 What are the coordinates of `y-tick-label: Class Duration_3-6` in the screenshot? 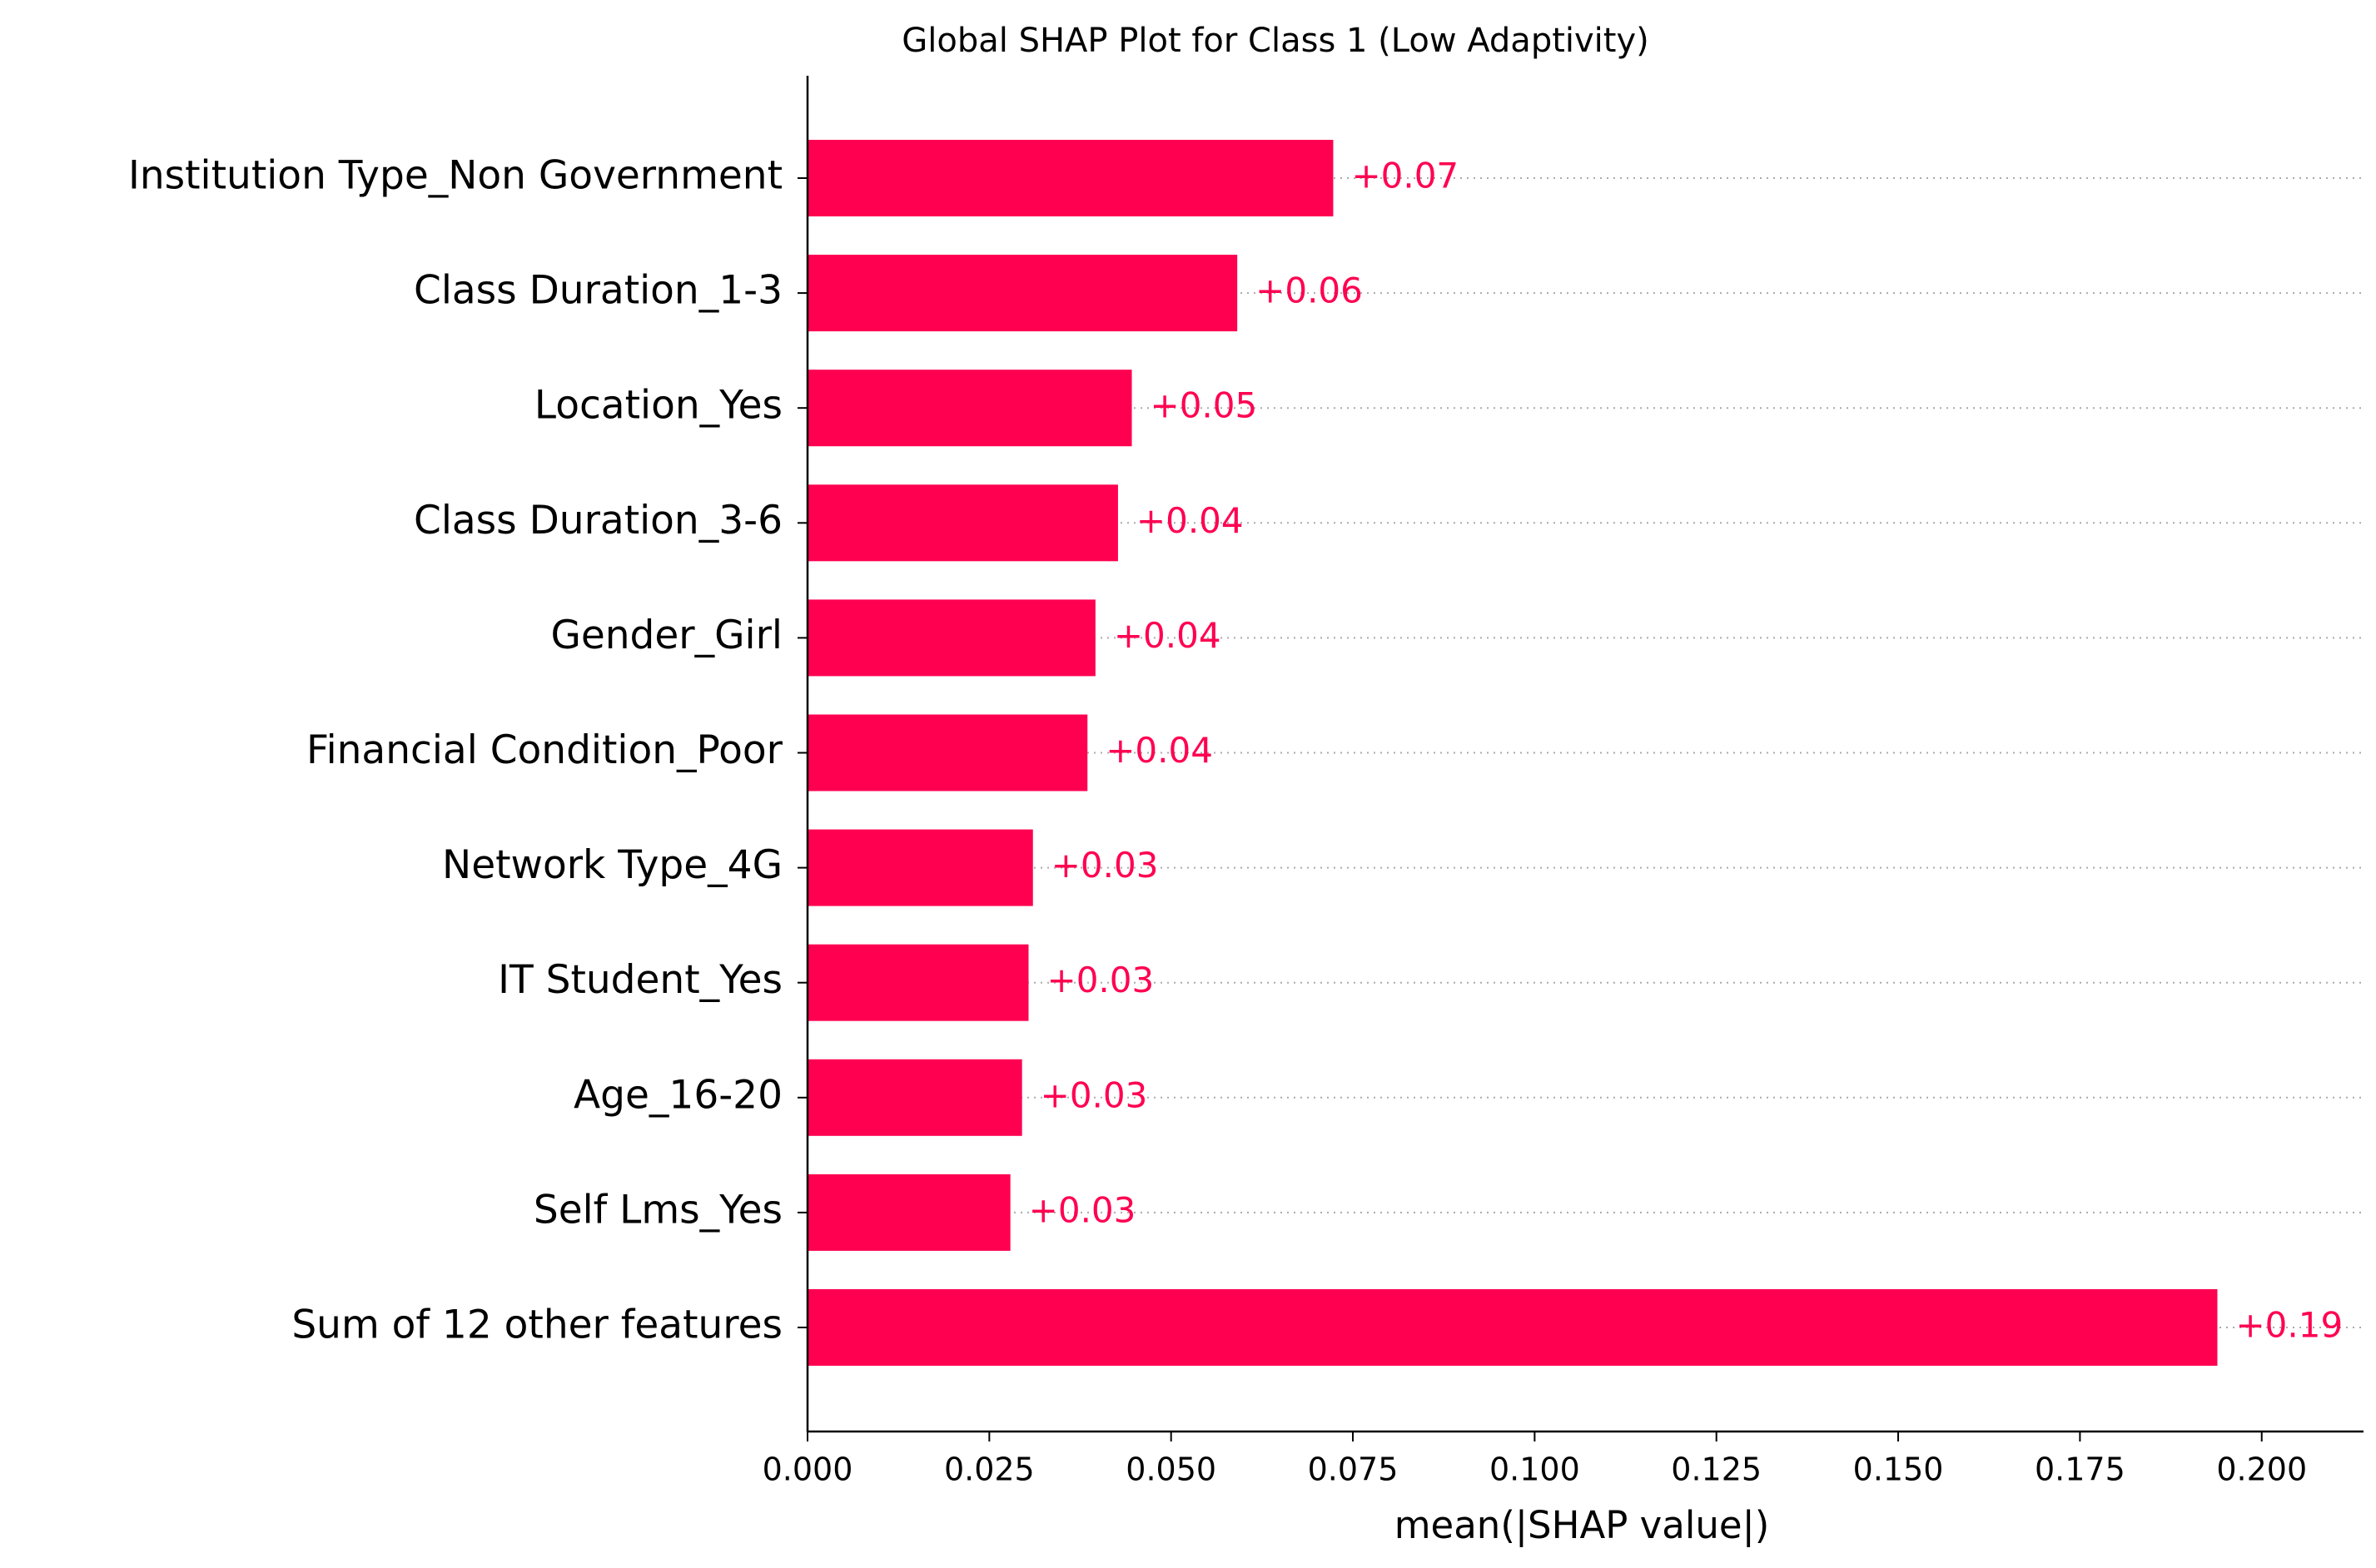 It's located at (598, 520).